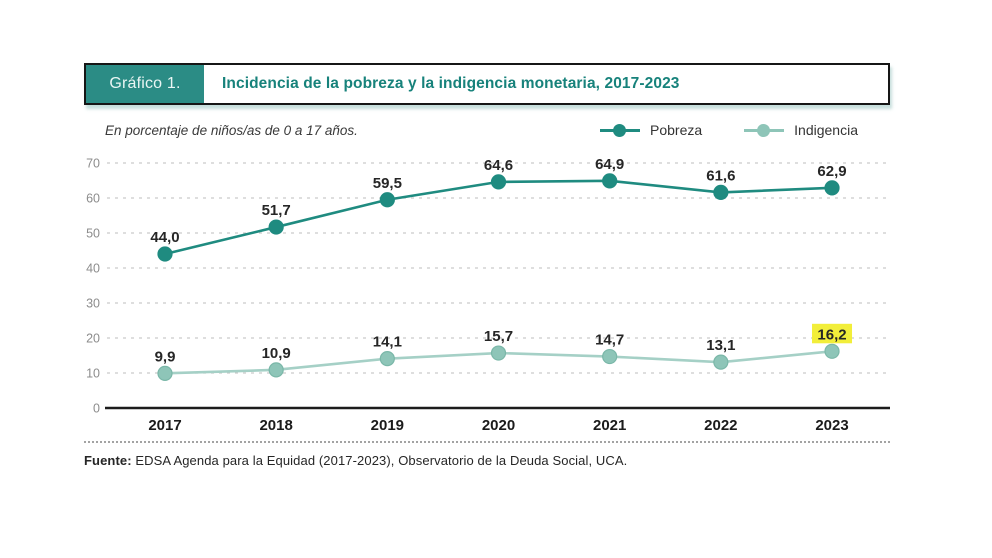 The width and height of the screenshot is (992, 558). Describe the element at coordinates (93, 269) in the screenshot. I see `y-tick-label: 40` at that location.